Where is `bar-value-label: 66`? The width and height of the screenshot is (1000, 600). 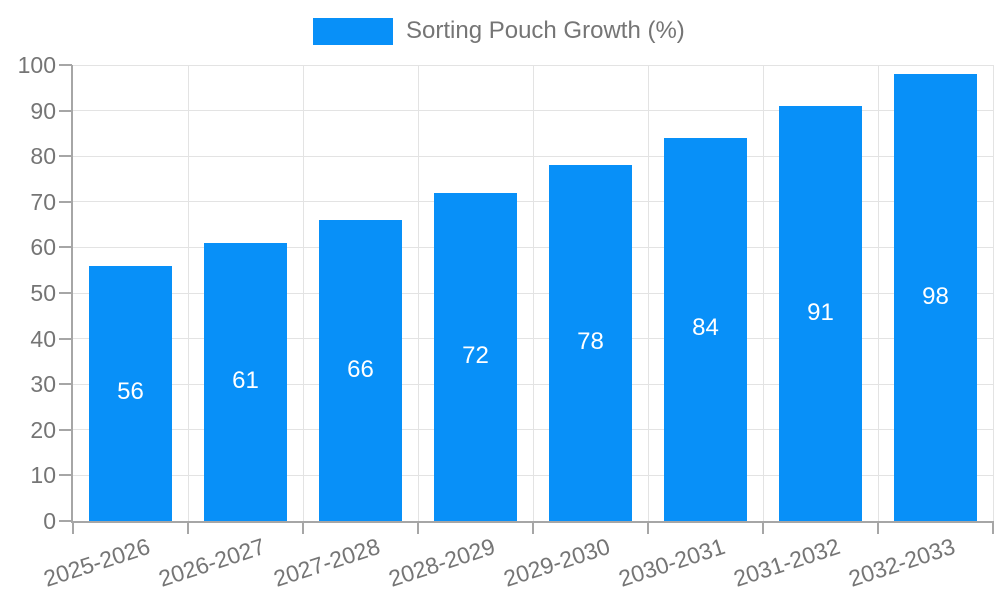
bar-value-label: 66 is located at coordinates (360, 369).